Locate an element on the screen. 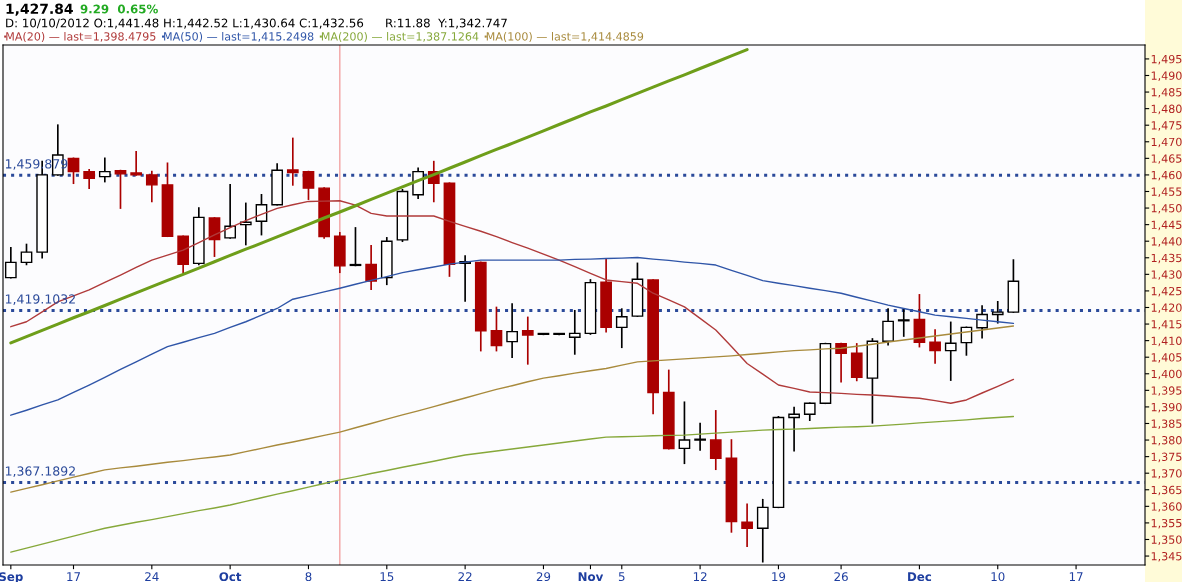  y-tick-label: 1,405 is located at coordinates (1166, 358).